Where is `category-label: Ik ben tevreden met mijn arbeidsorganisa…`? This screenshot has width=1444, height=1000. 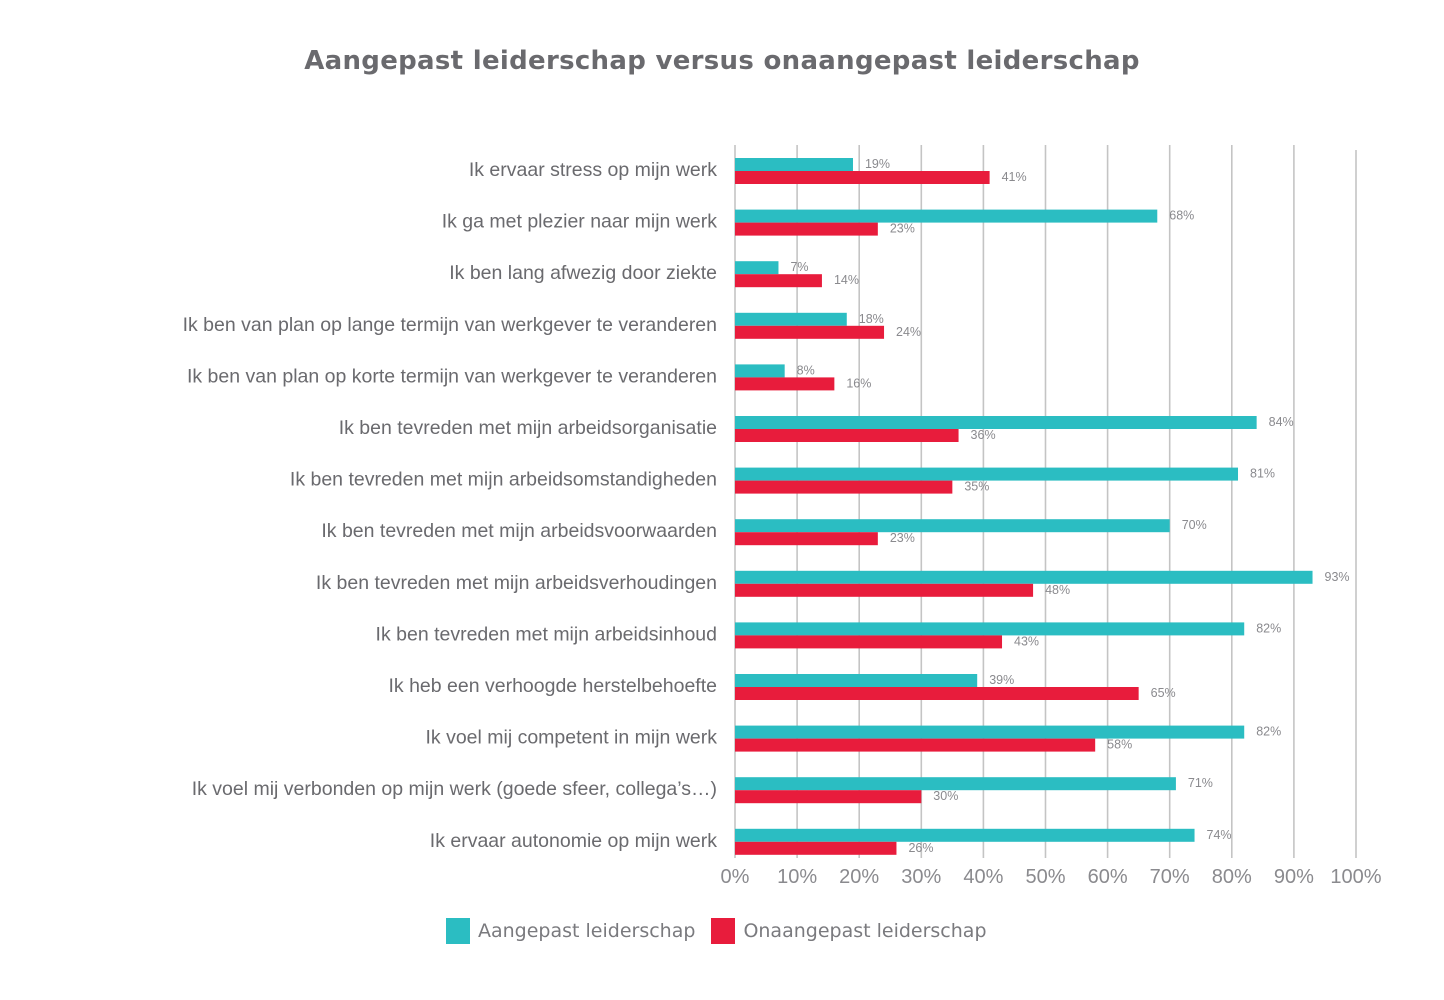 category-label: Ik ben tevreden met mijn arbeidsorganisa… is located at coordinates (528, 428).